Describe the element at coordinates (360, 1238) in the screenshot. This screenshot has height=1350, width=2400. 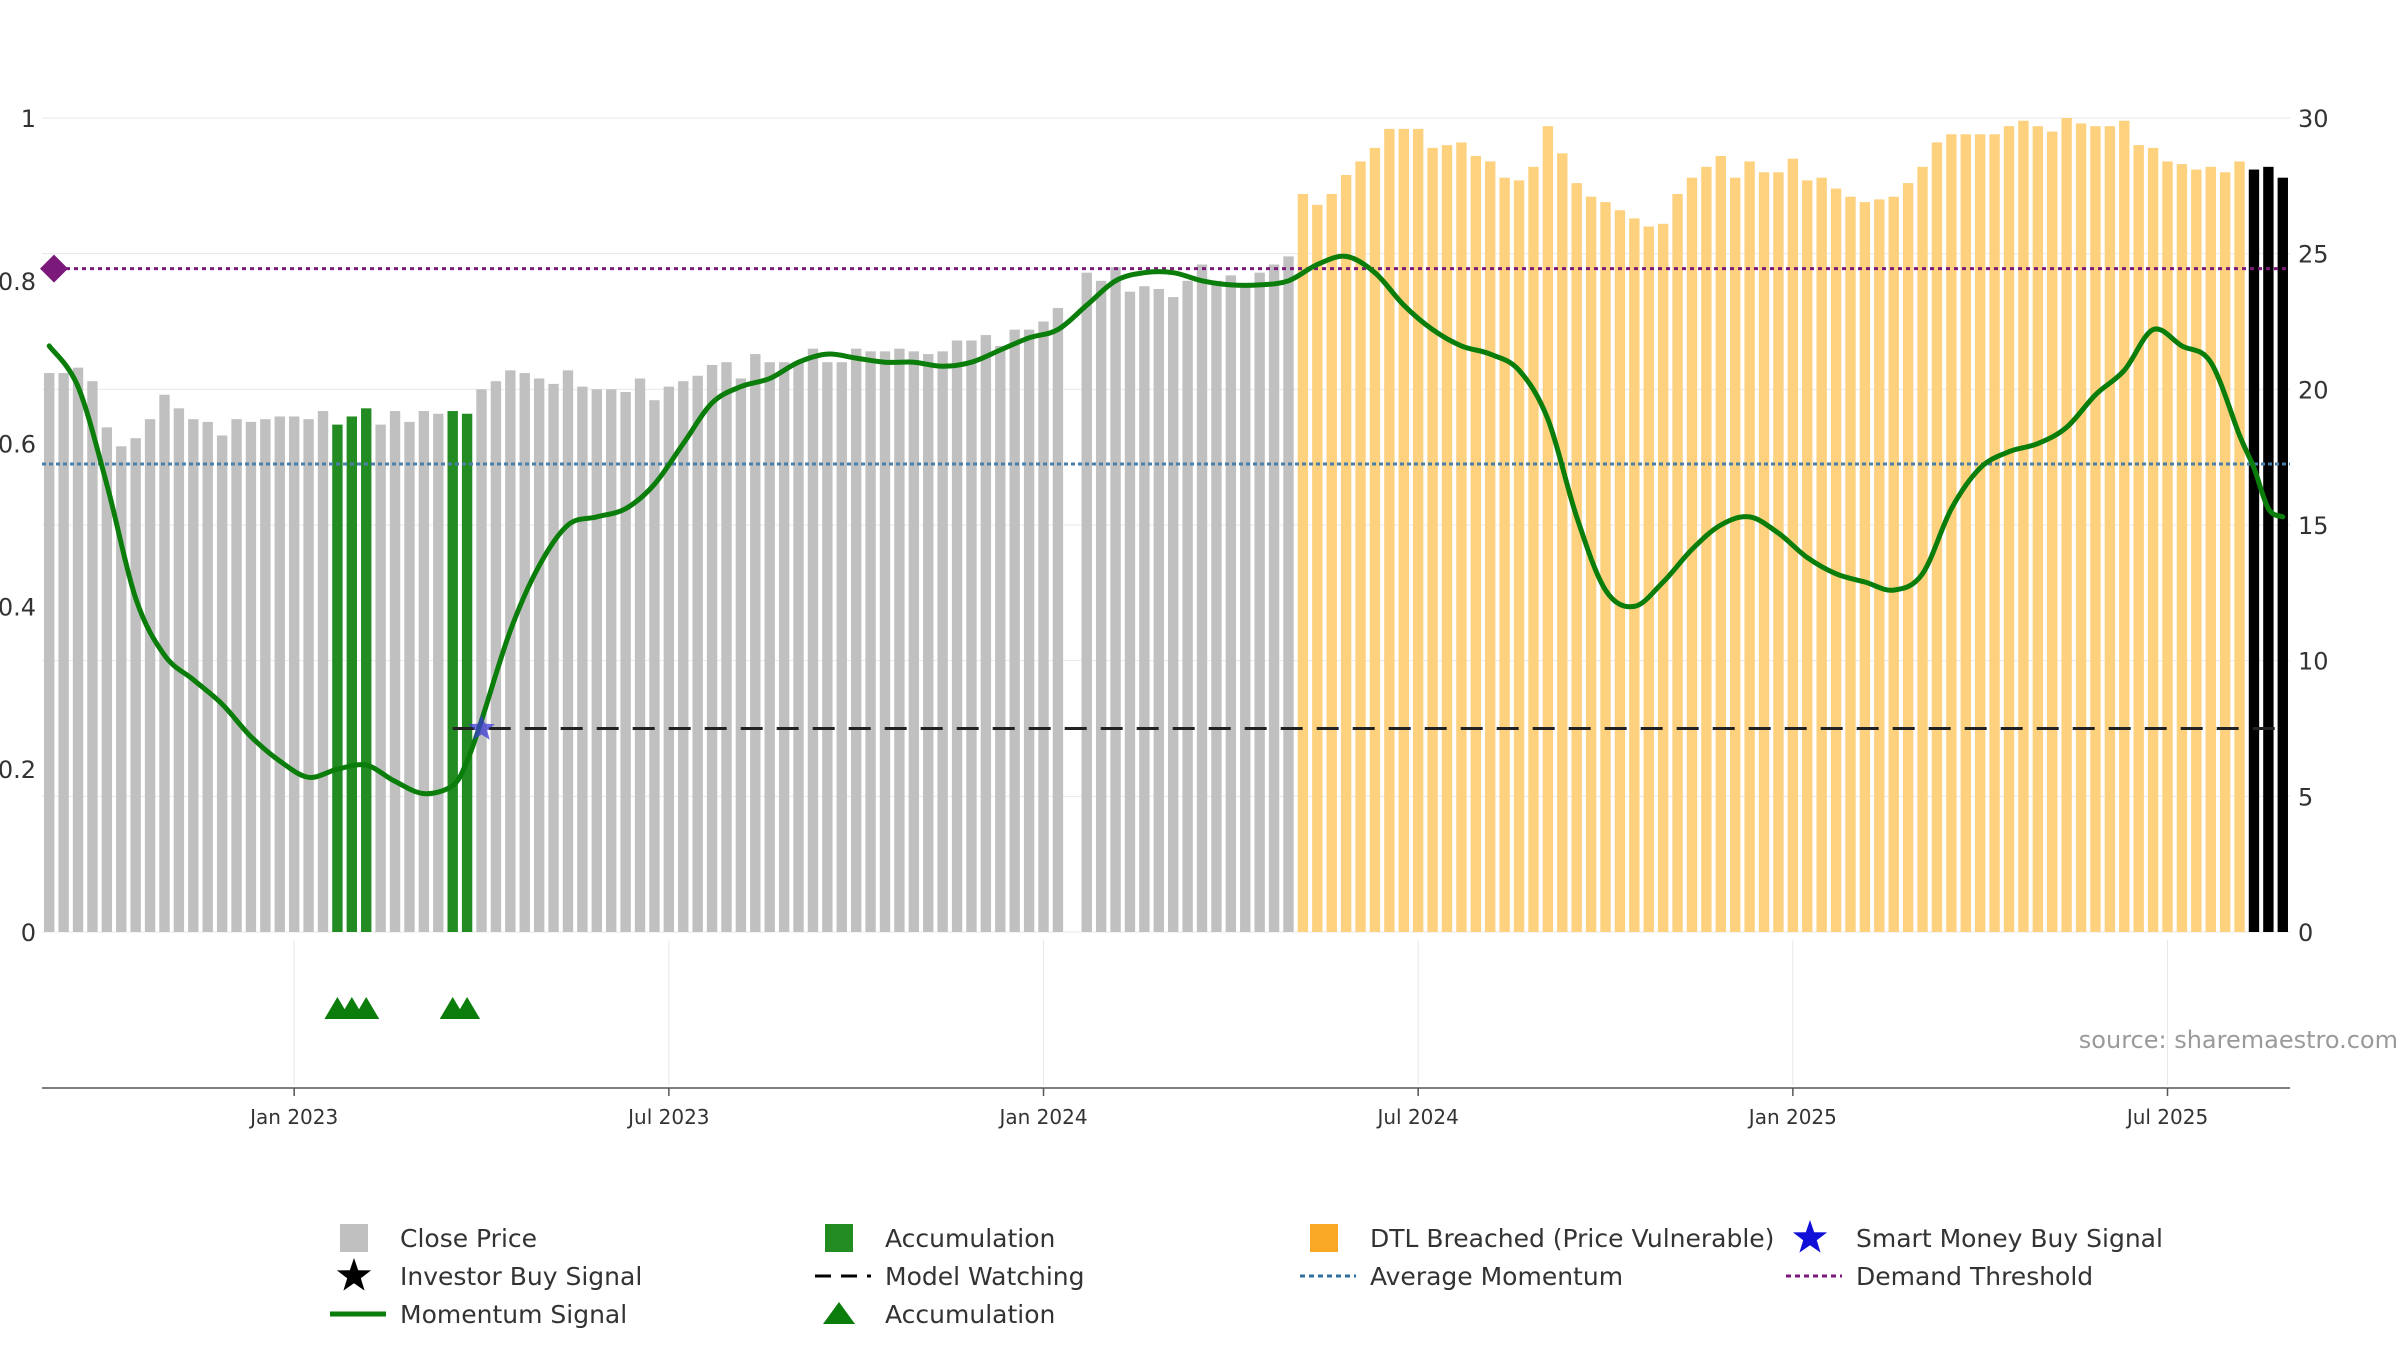
I see `gray-square-icon` at that location.